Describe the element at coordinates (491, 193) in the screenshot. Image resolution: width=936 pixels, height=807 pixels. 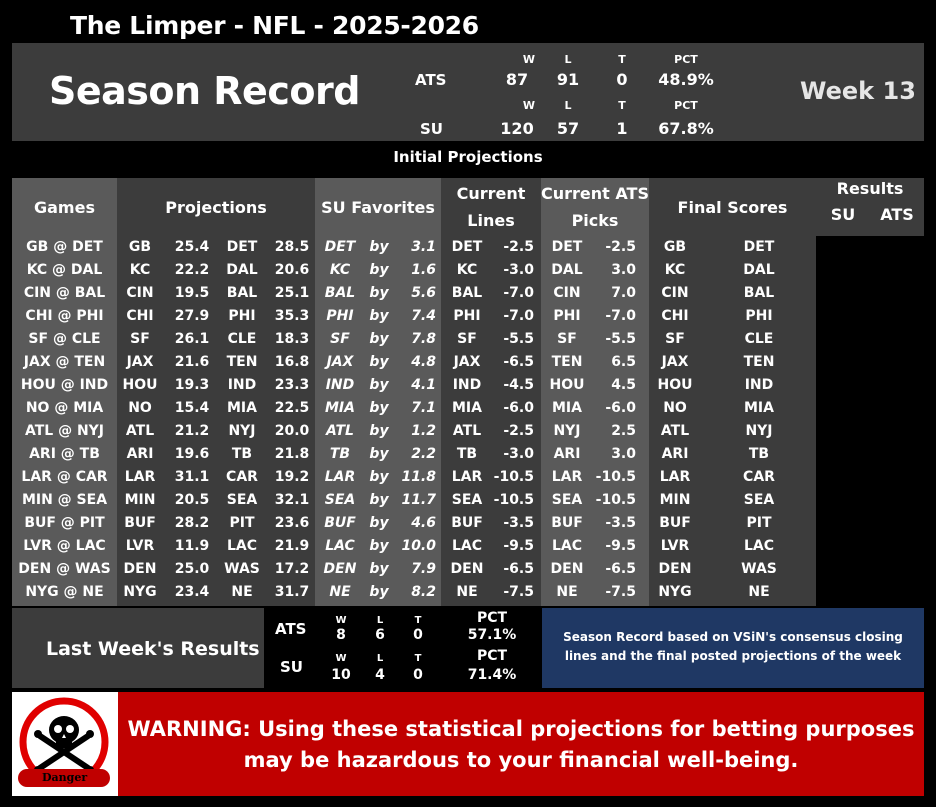
I see `header-current-lines-1: Current` at that location.